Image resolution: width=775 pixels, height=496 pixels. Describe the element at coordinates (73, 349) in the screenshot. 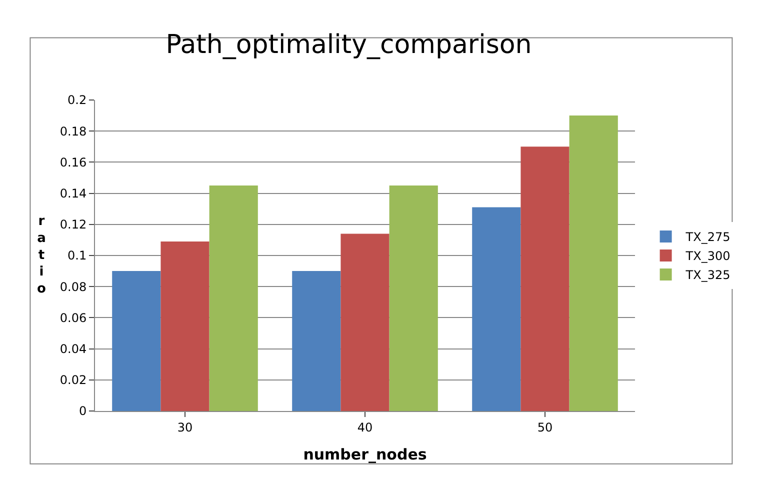

I see `y-tick-label: 0.04` at that location.